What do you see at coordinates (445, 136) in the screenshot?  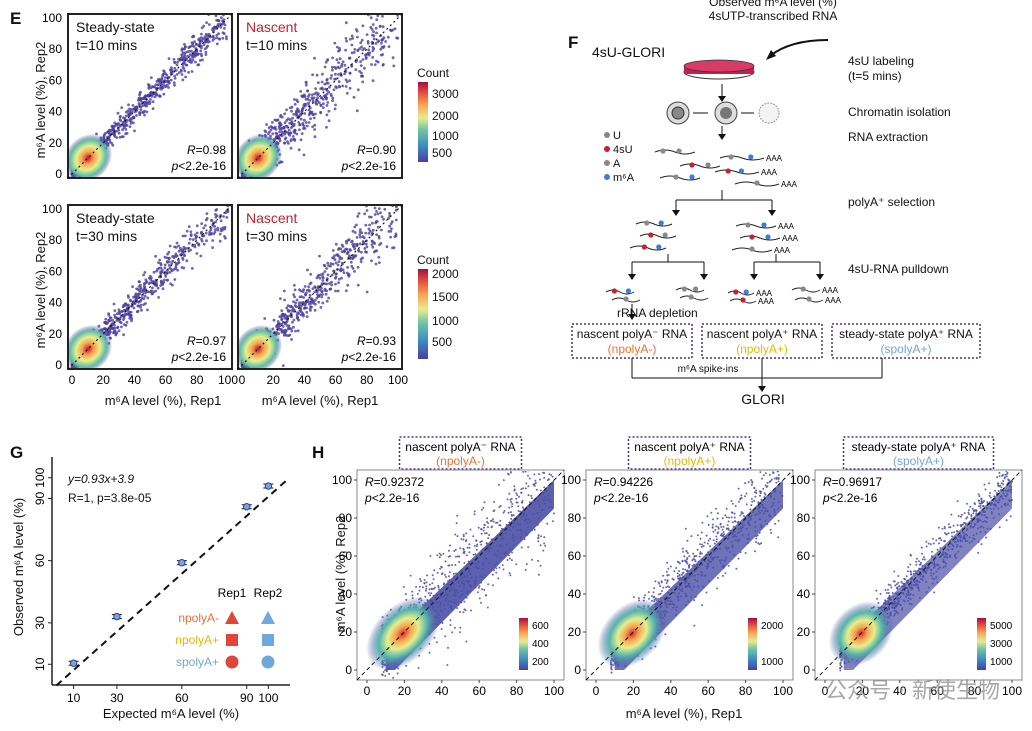 I see `cb1-tick: 1000` at bounding box center [445, 136].